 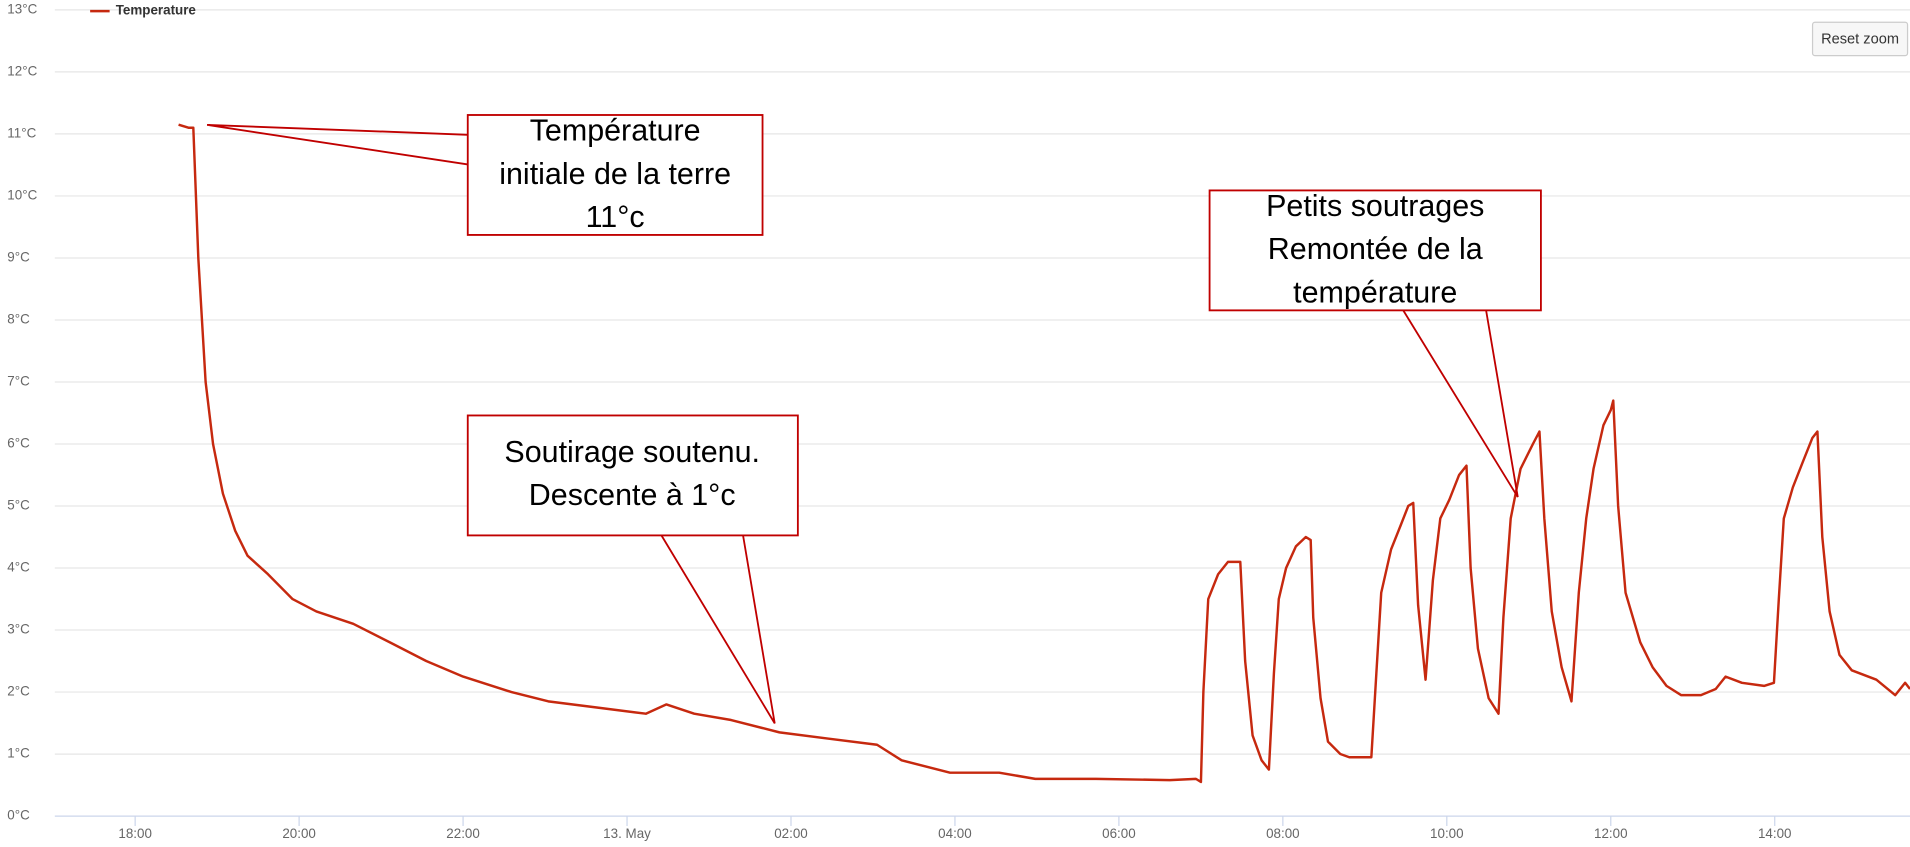 What do you see at coordinates (18, 629) in the screenshot?
I see `y-tick-label: 3°C` at bounding box center [18, 629].